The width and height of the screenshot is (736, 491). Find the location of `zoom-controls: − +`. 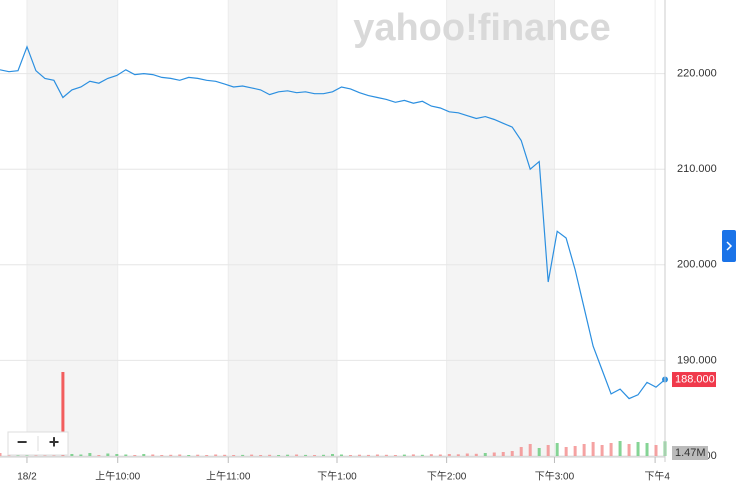

zoom-controls: − + is located at coordinates (38, 443).